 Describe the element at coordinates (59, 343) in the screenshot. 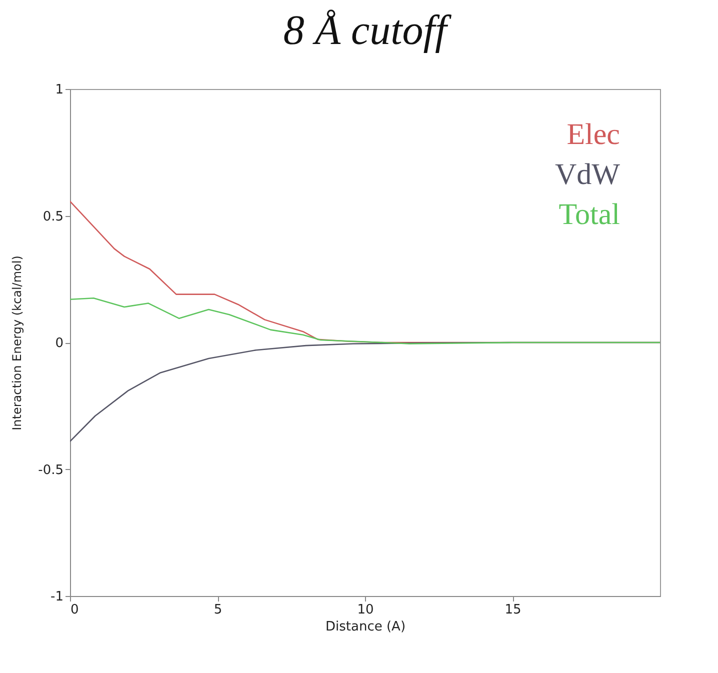

I see `y-tick-label: 0` at that location.